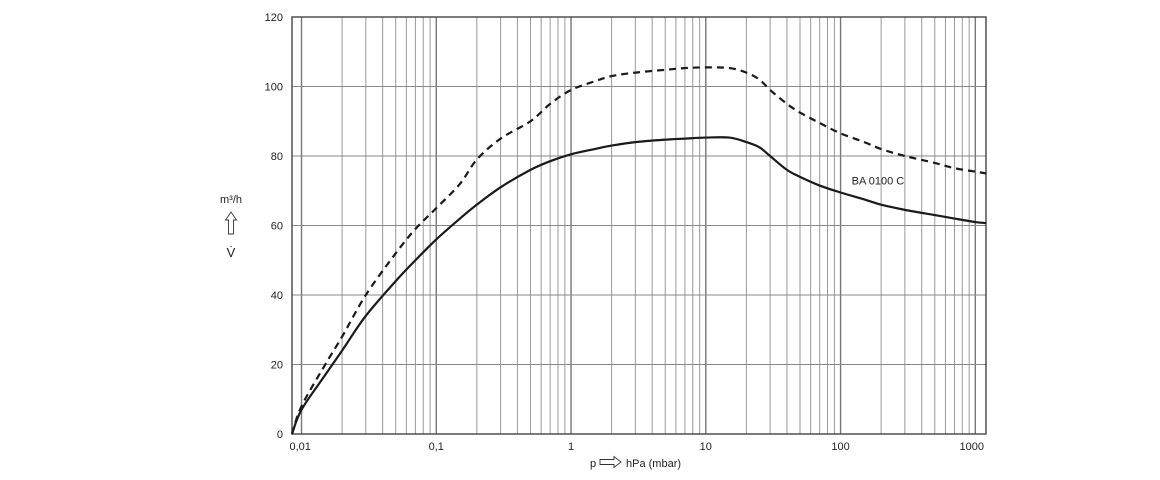  What do you see at coordinates (277, 296) in the screenshot?
I see `y-tick-label: 40` at bounding box center [277, 296].